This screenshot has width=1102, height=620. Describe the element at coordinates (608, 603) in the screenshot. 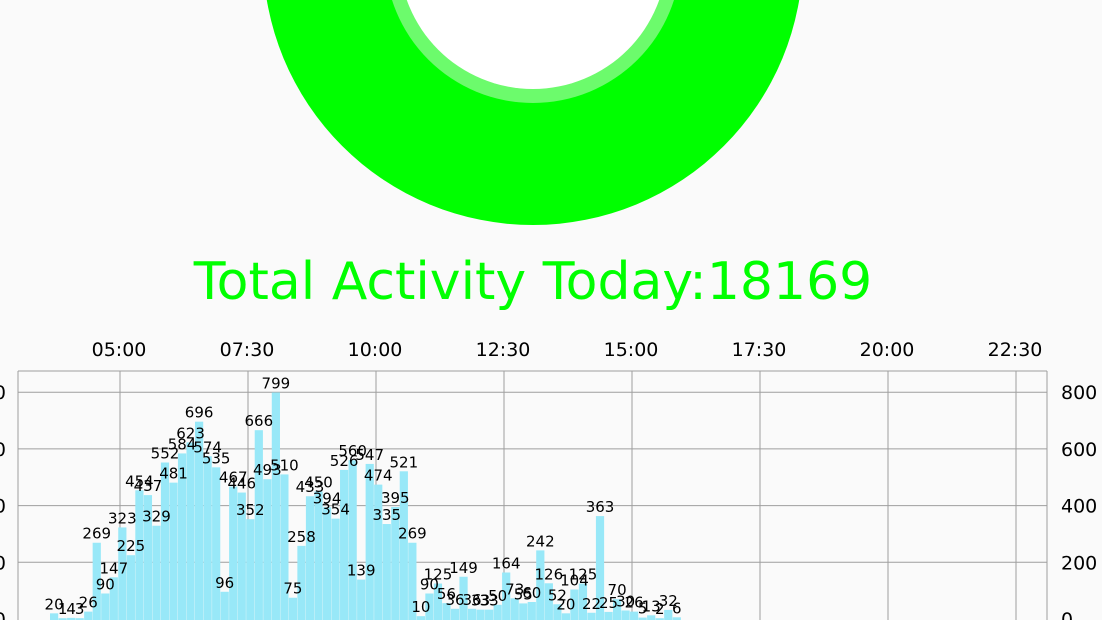

I see `data-label: 25` at that location.